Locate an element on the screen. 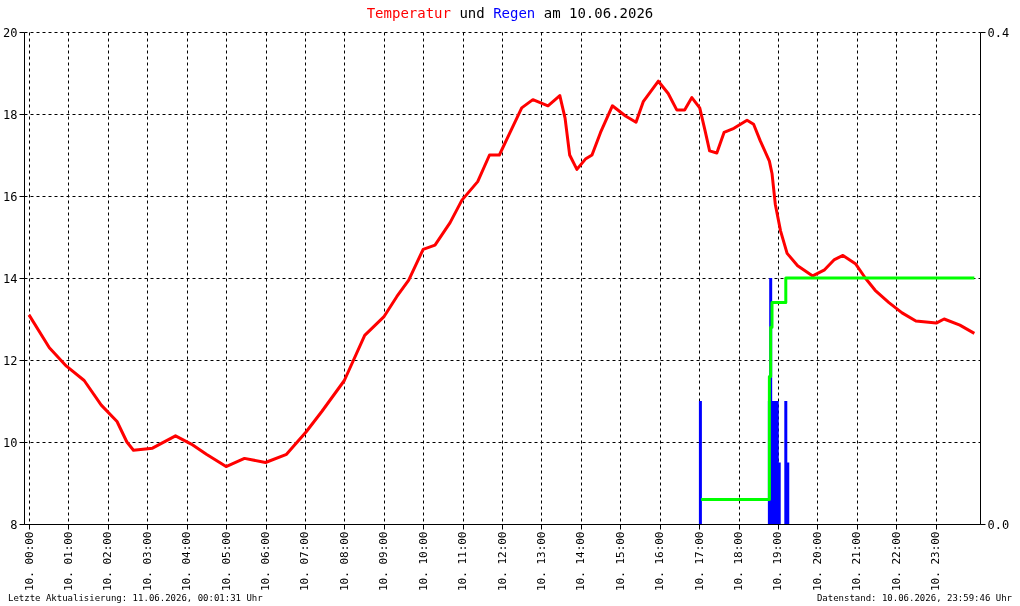  x-tick-label: 10. 23:00 is located at coordinates (936, 561).